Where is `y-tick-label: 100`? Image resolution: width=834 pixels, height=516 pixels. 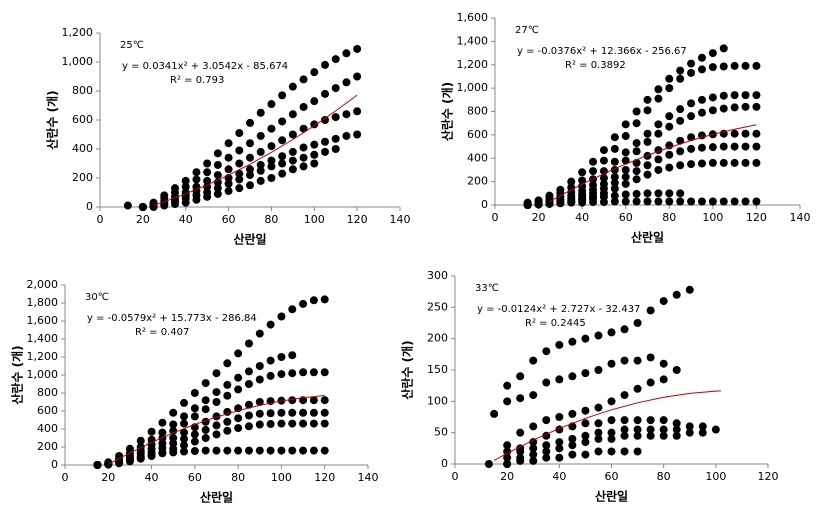
y-tick-label: 100 is located at coordinates (437, 400).